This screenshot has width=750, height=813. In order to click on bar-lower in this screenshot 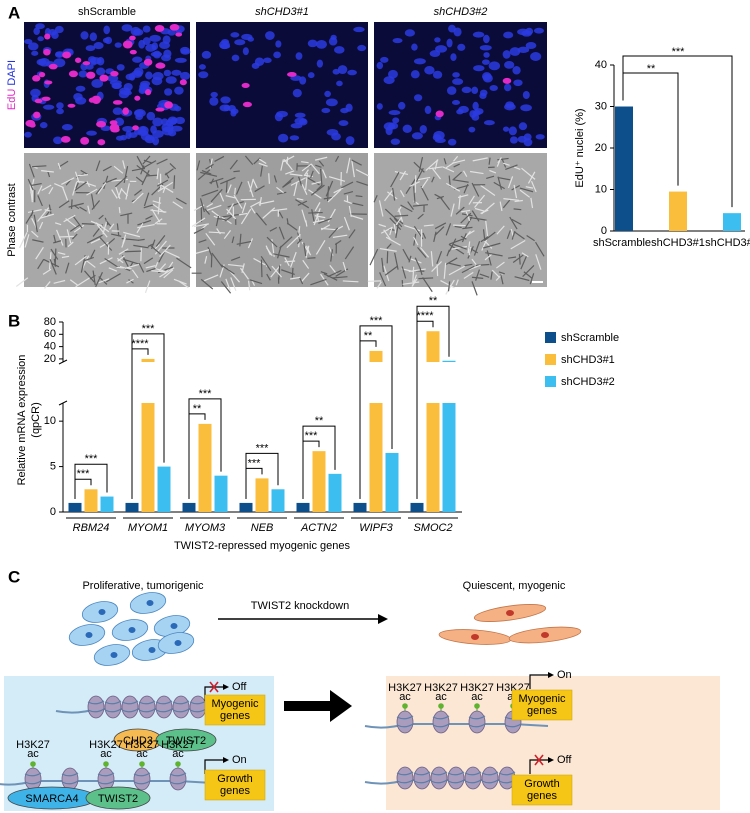, I will do `click(376, 457)`.